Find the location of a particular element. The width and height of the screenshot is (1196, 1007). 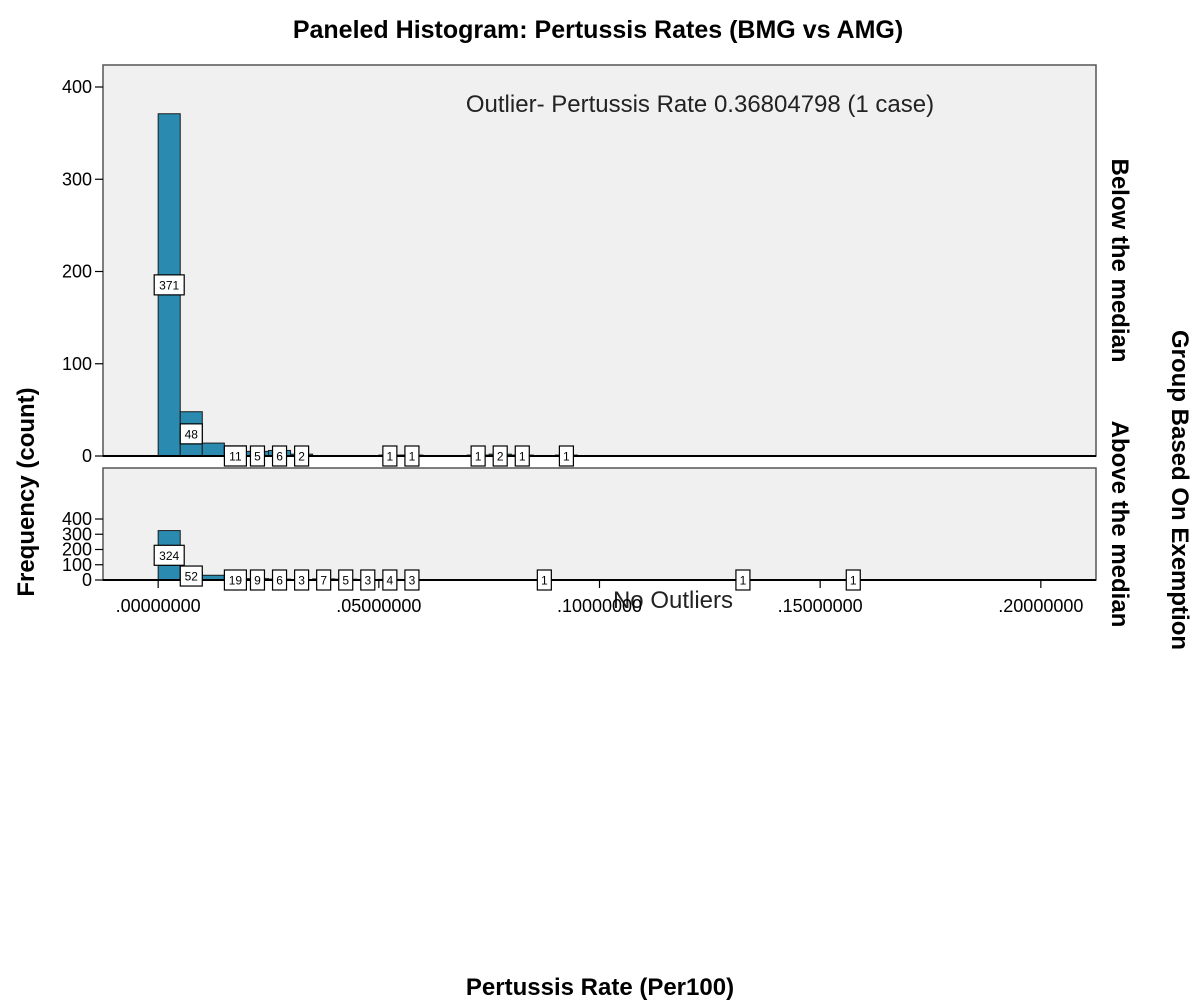

y-axis-title: Frequency (count) is located at coordinates (26, 491).